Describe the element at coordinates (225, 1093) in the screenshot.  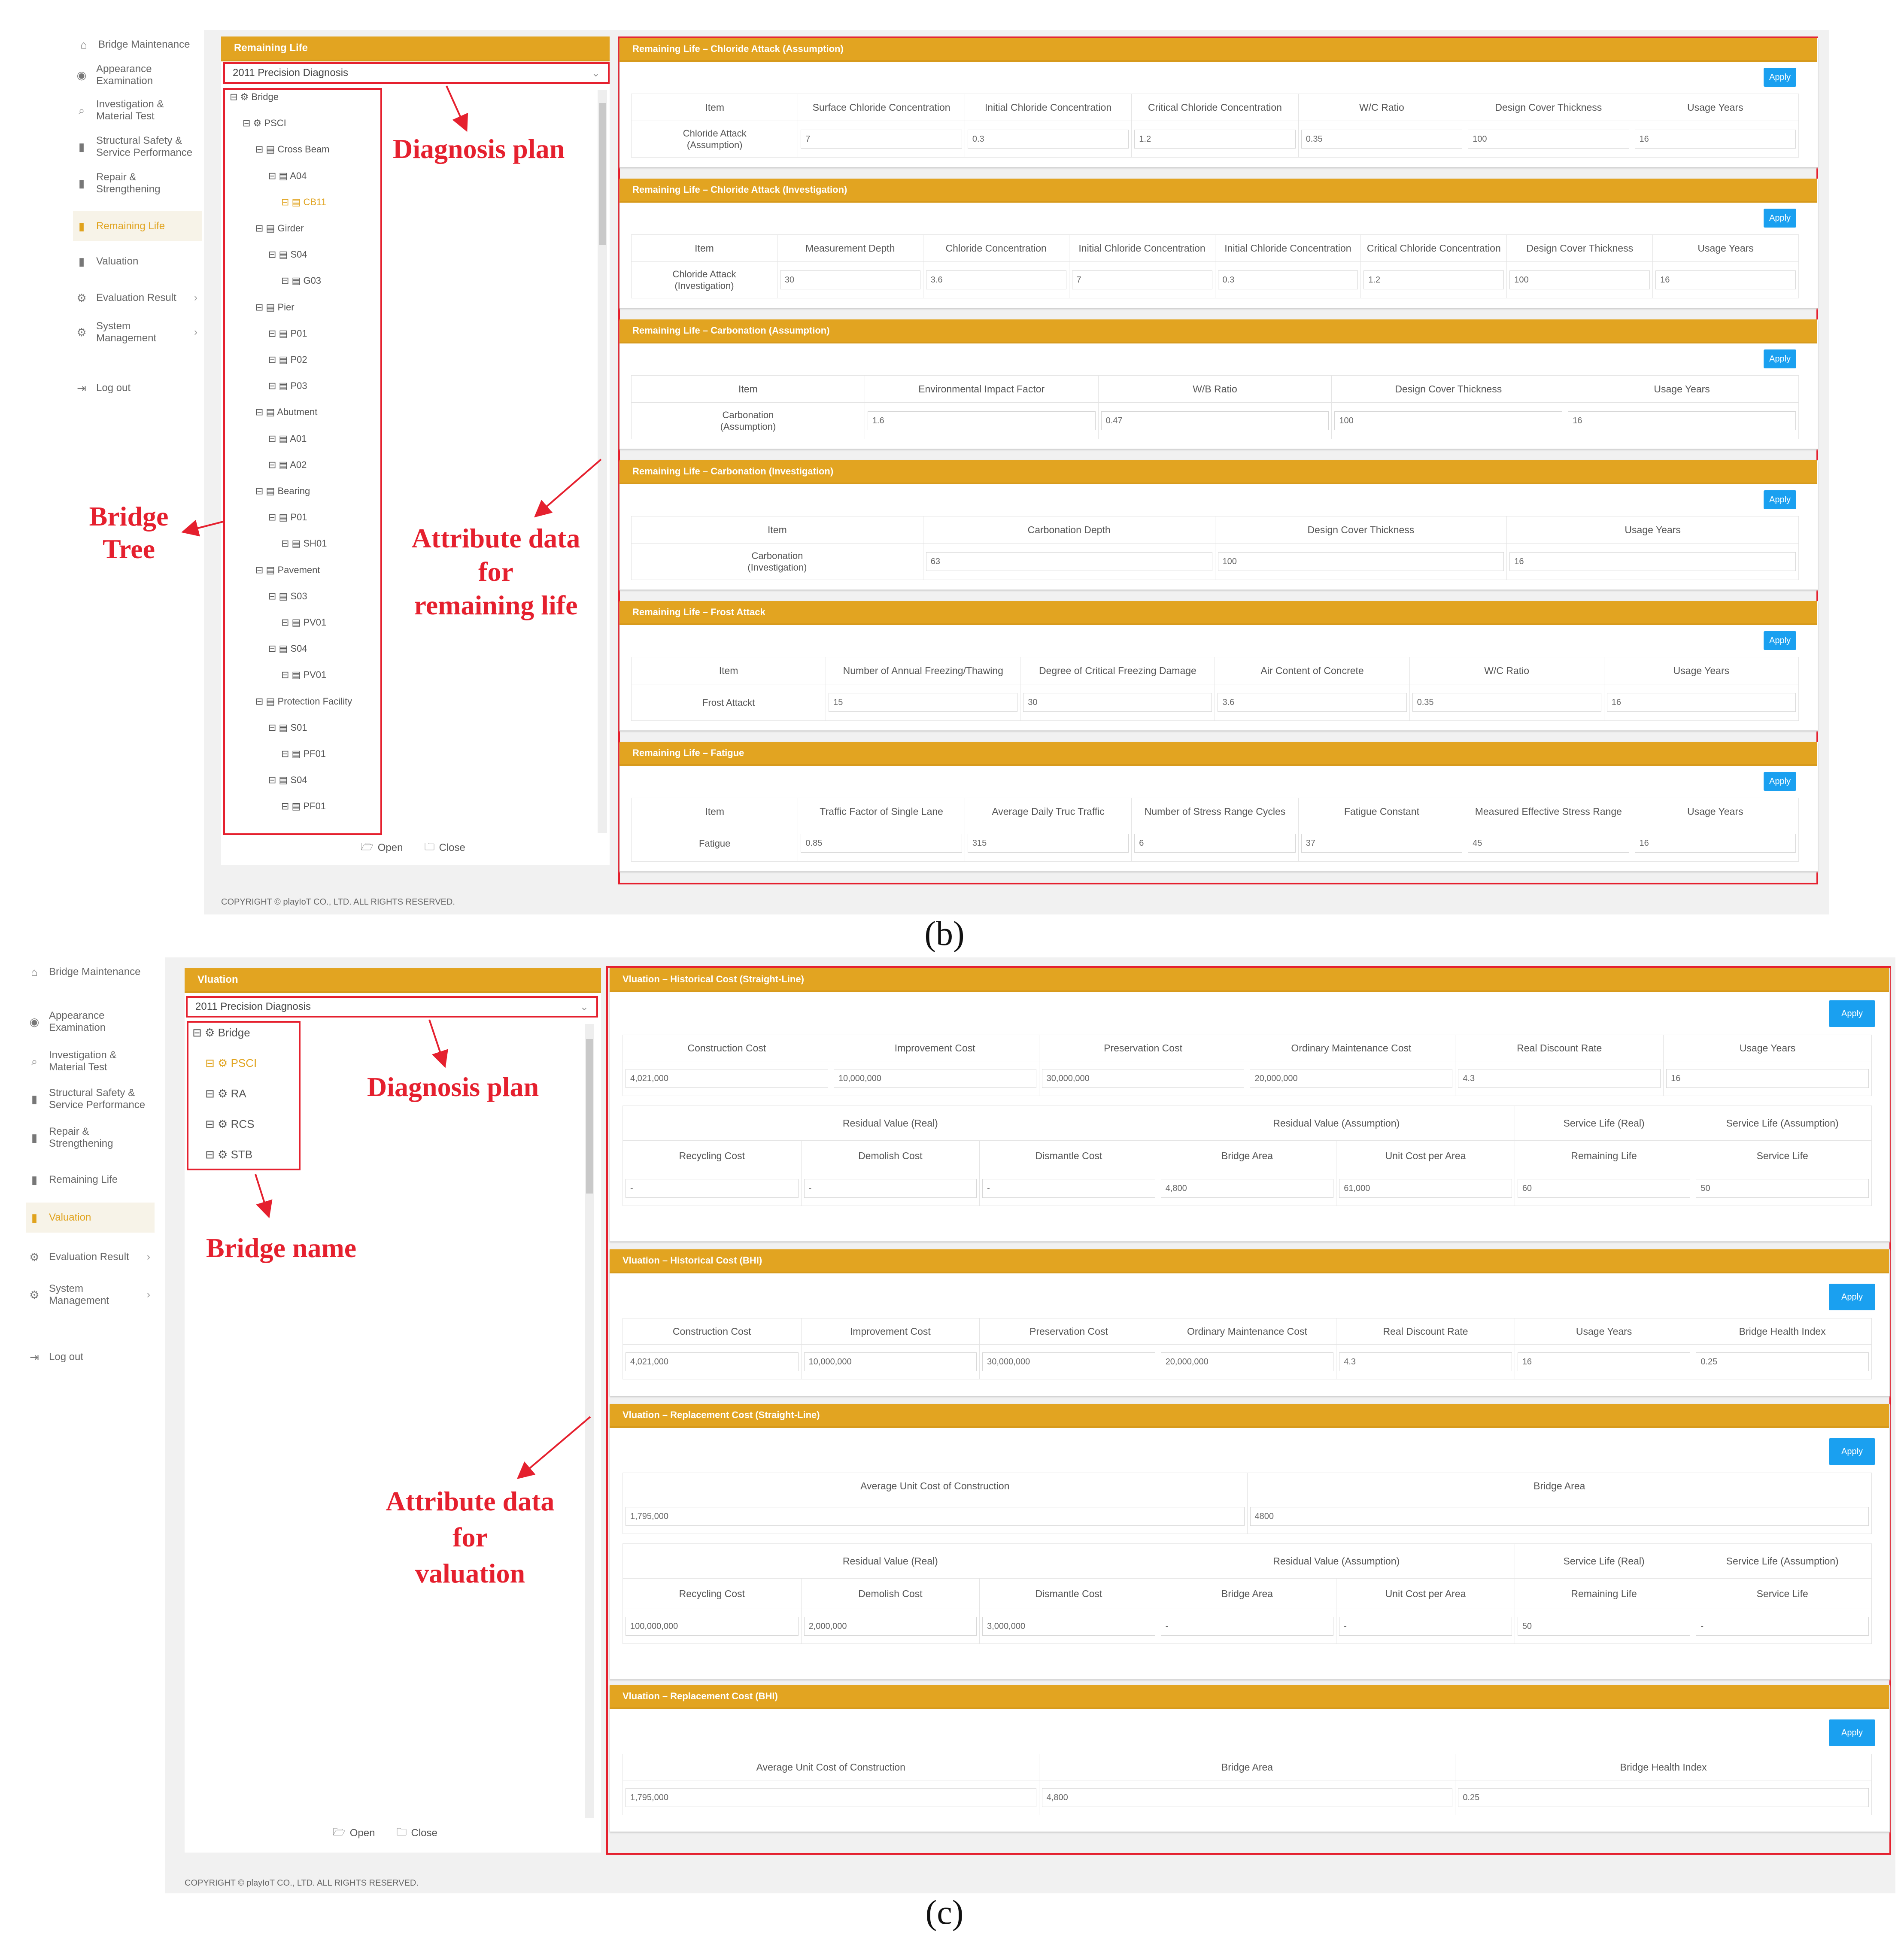
I see `tree-node: ⊟ ⚙ RA` at that location.